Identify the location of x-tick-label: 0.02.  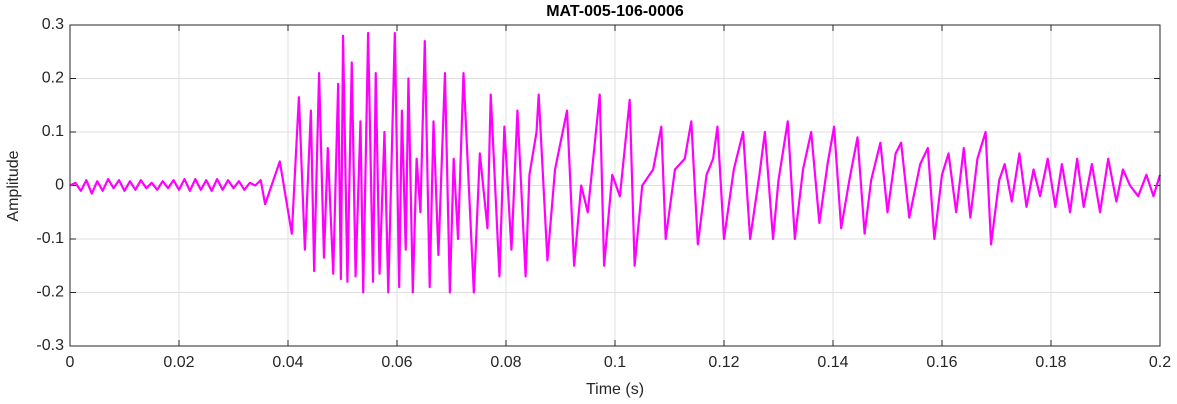
(178, 362).